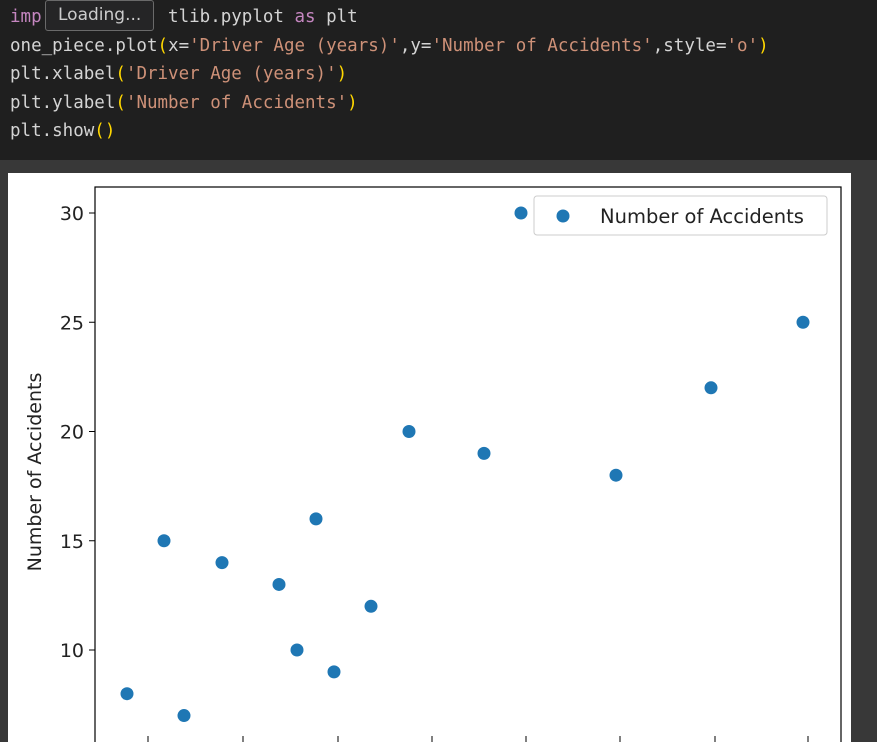  What do you see at coordinates (72, 214) in the screenshot?
I see `y-tick-label: 30` at bounding box center [72, 214].